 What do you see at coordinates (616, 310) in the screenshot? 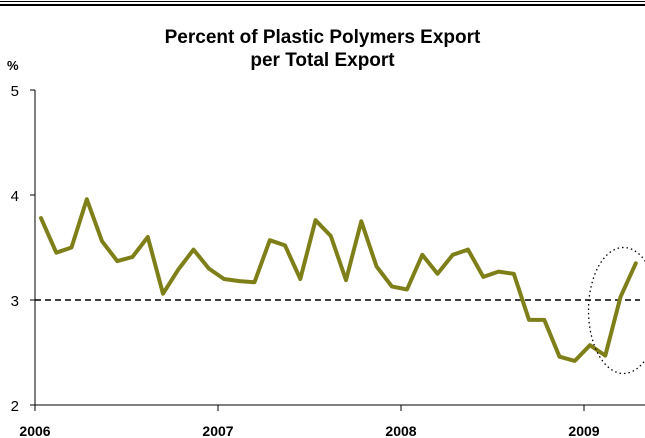
I see `highlight-ellipse` at bounding box center [616, 310].